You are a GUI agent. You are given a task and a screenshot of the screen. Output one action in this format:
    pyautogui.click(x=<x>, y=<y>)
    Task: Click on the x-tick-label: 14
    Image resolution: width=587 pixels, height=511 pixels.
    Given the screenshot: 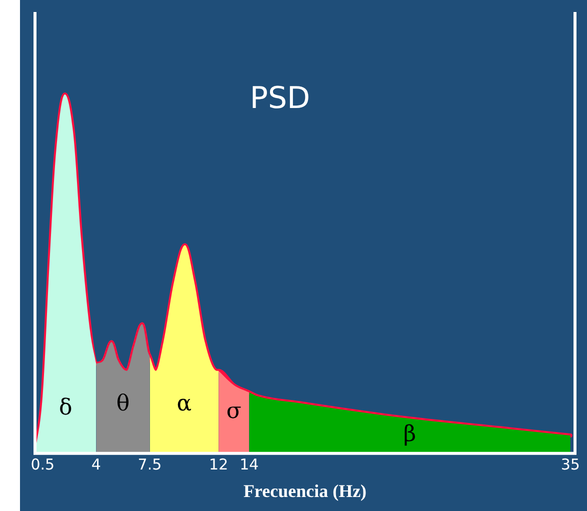 What is the action you would take?
    pyautogui.click(x=249, y=464)
    